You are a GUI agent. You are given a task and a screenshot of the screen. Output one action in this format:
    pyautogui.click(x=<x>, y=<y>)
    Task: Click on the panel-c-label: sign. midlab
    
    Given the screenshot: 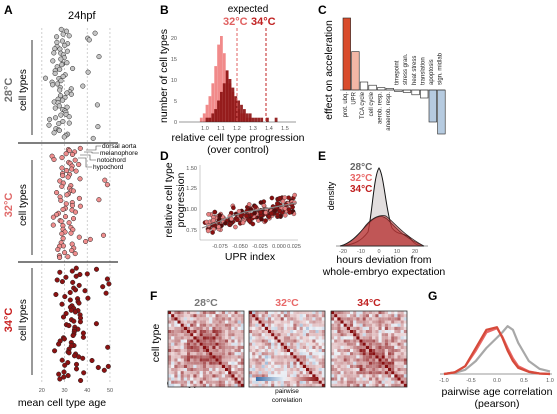 What is the action you would take?
    pyautogui.click(x=441, y=68)
    